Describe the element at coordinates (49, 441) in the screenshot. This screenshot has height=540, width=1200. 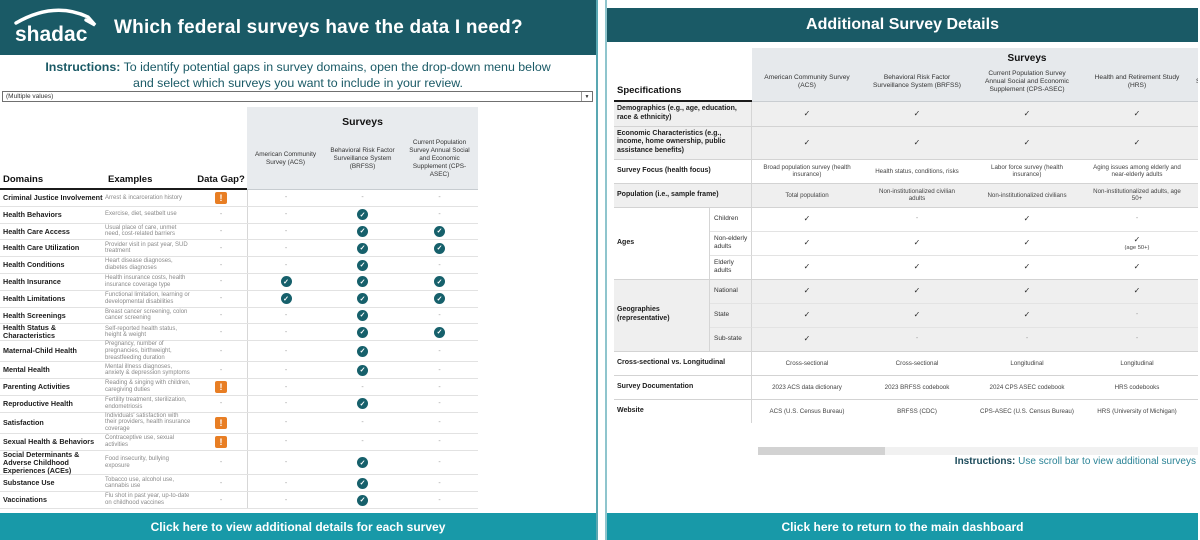
I see `domain-cell: Sexual Health & Behaviors` at that location.